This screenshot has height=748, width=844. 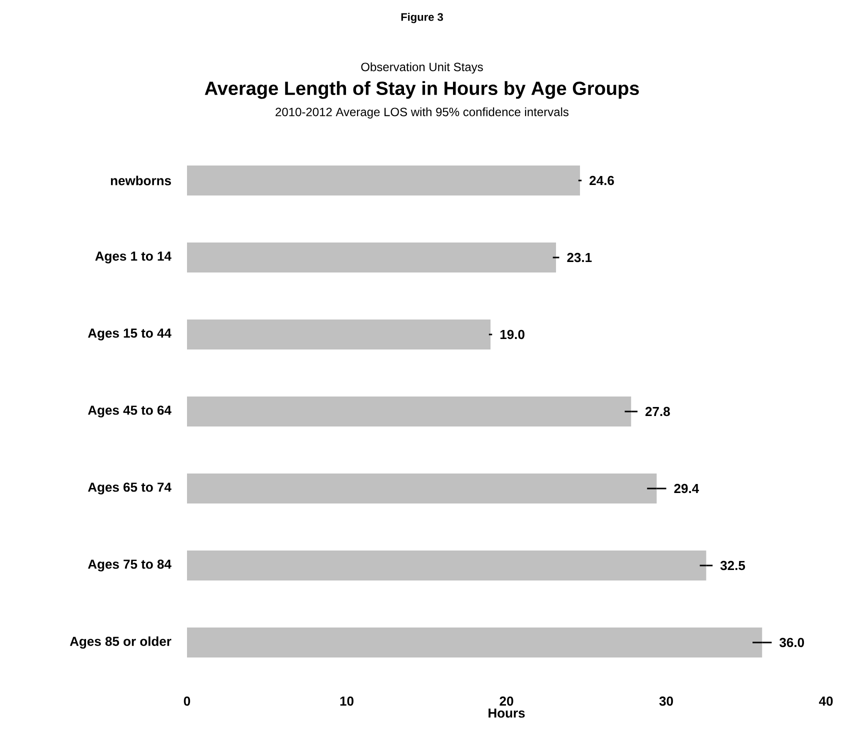 What do you see at coordinates (130, 334) in the screenshot?
I see `y-tick-label: Ages 15 to 44` at bounding box center [130, 334].